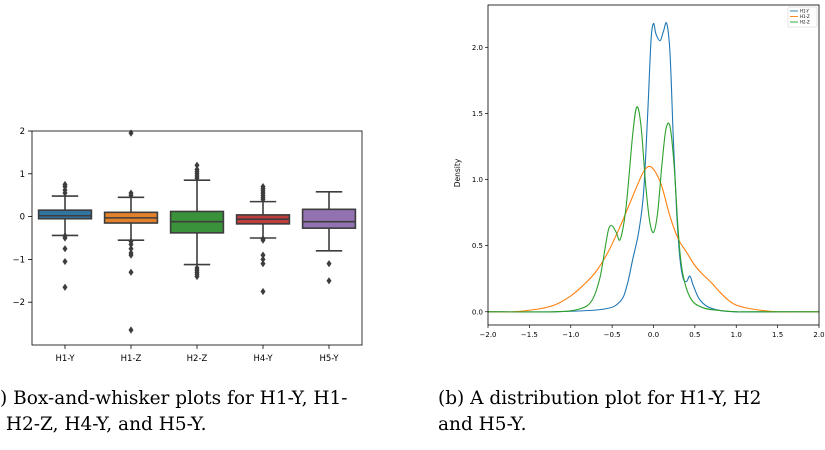  I want to click on x-tick-label-H1-Y: H1-Y, so click(65, 359).